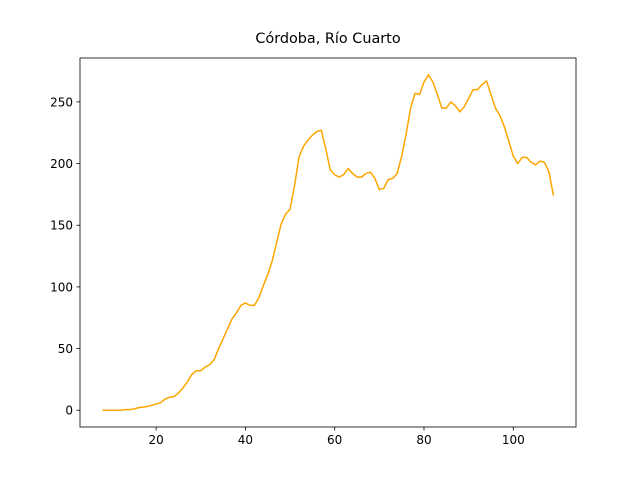 The height and width of the screenshot is (480, 640). What do you see at coordinates (65, 349) in the screenshot?
I see `y-tick-label: 50` at bounding box center [65, 349].